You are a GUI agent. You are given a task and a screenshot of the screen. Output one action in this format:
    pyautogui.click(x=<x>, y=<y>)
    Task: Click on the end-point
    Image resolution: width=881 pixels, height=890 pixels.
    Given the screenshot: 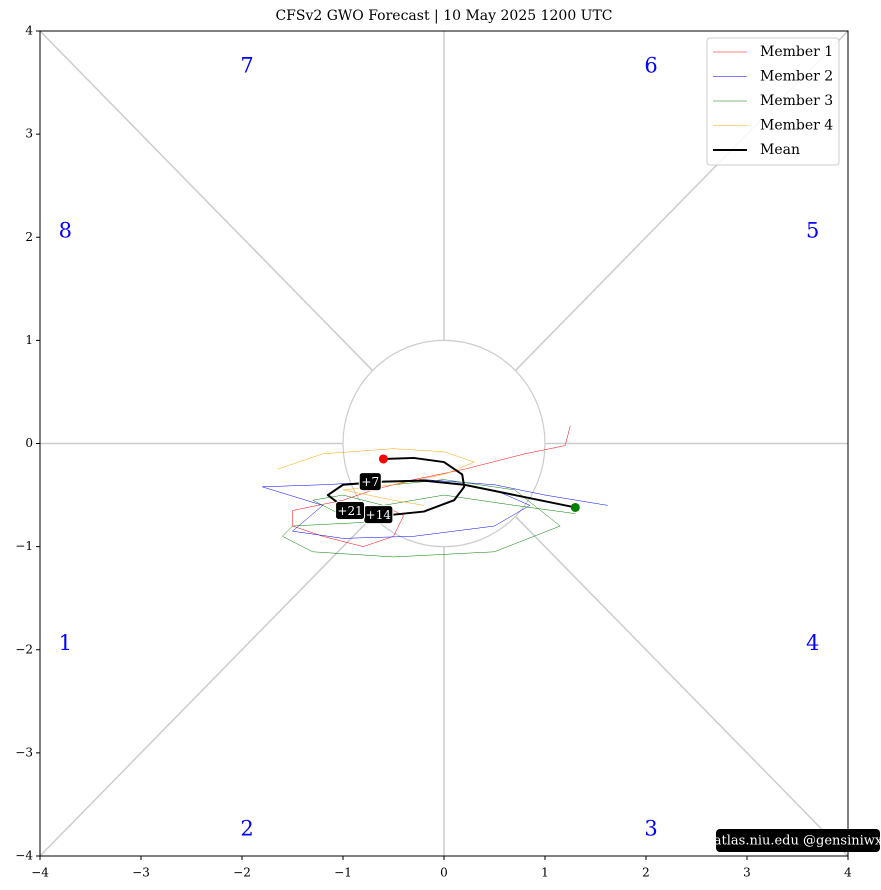 What is the action you would take?
    pyautogui.click(x=575, y=507)
    